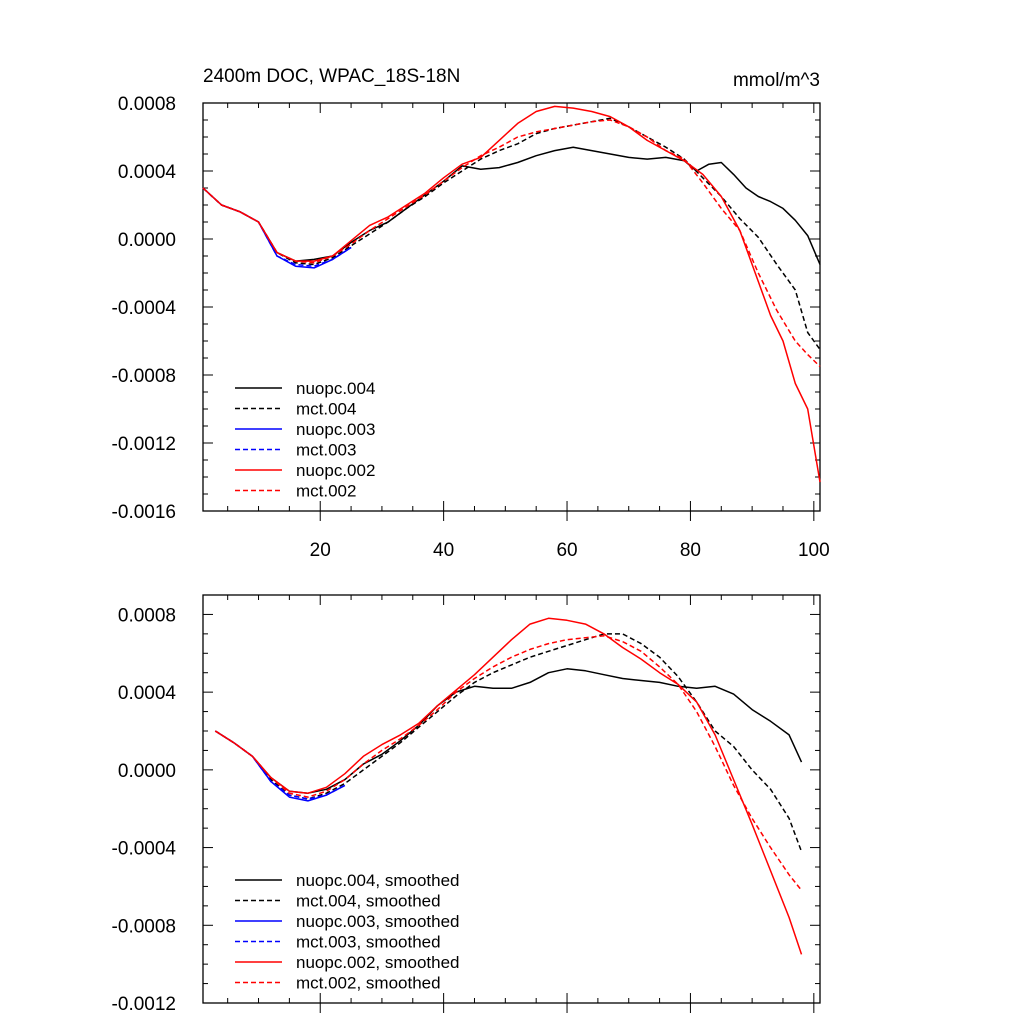 The height and width of the screenshot is (1024, 1024). What do you see at coordinates (443, 550) in the screenshot?
I see `x-tick-label: 40` at bounding box center [443, 550].